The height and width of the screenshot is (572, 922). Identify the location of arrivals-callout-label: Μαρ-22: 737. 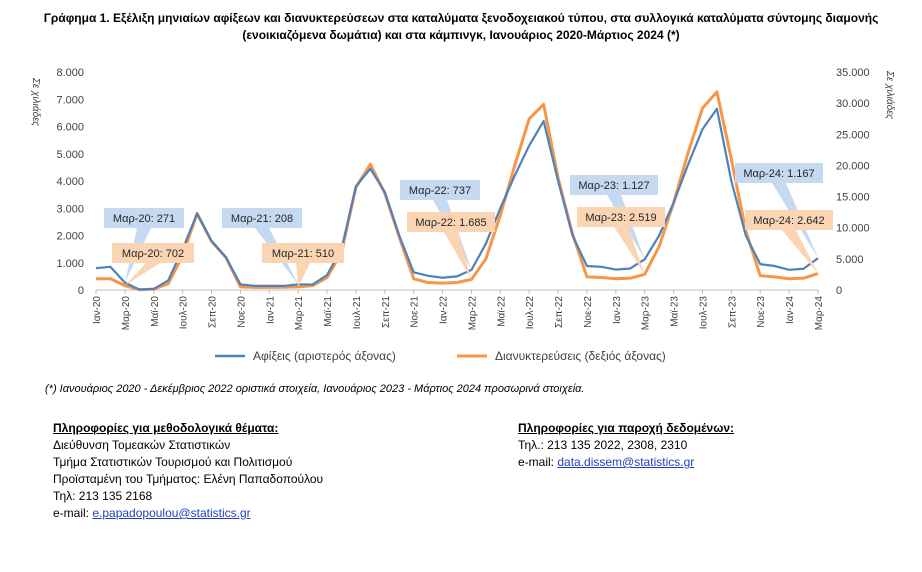
(440, 191).